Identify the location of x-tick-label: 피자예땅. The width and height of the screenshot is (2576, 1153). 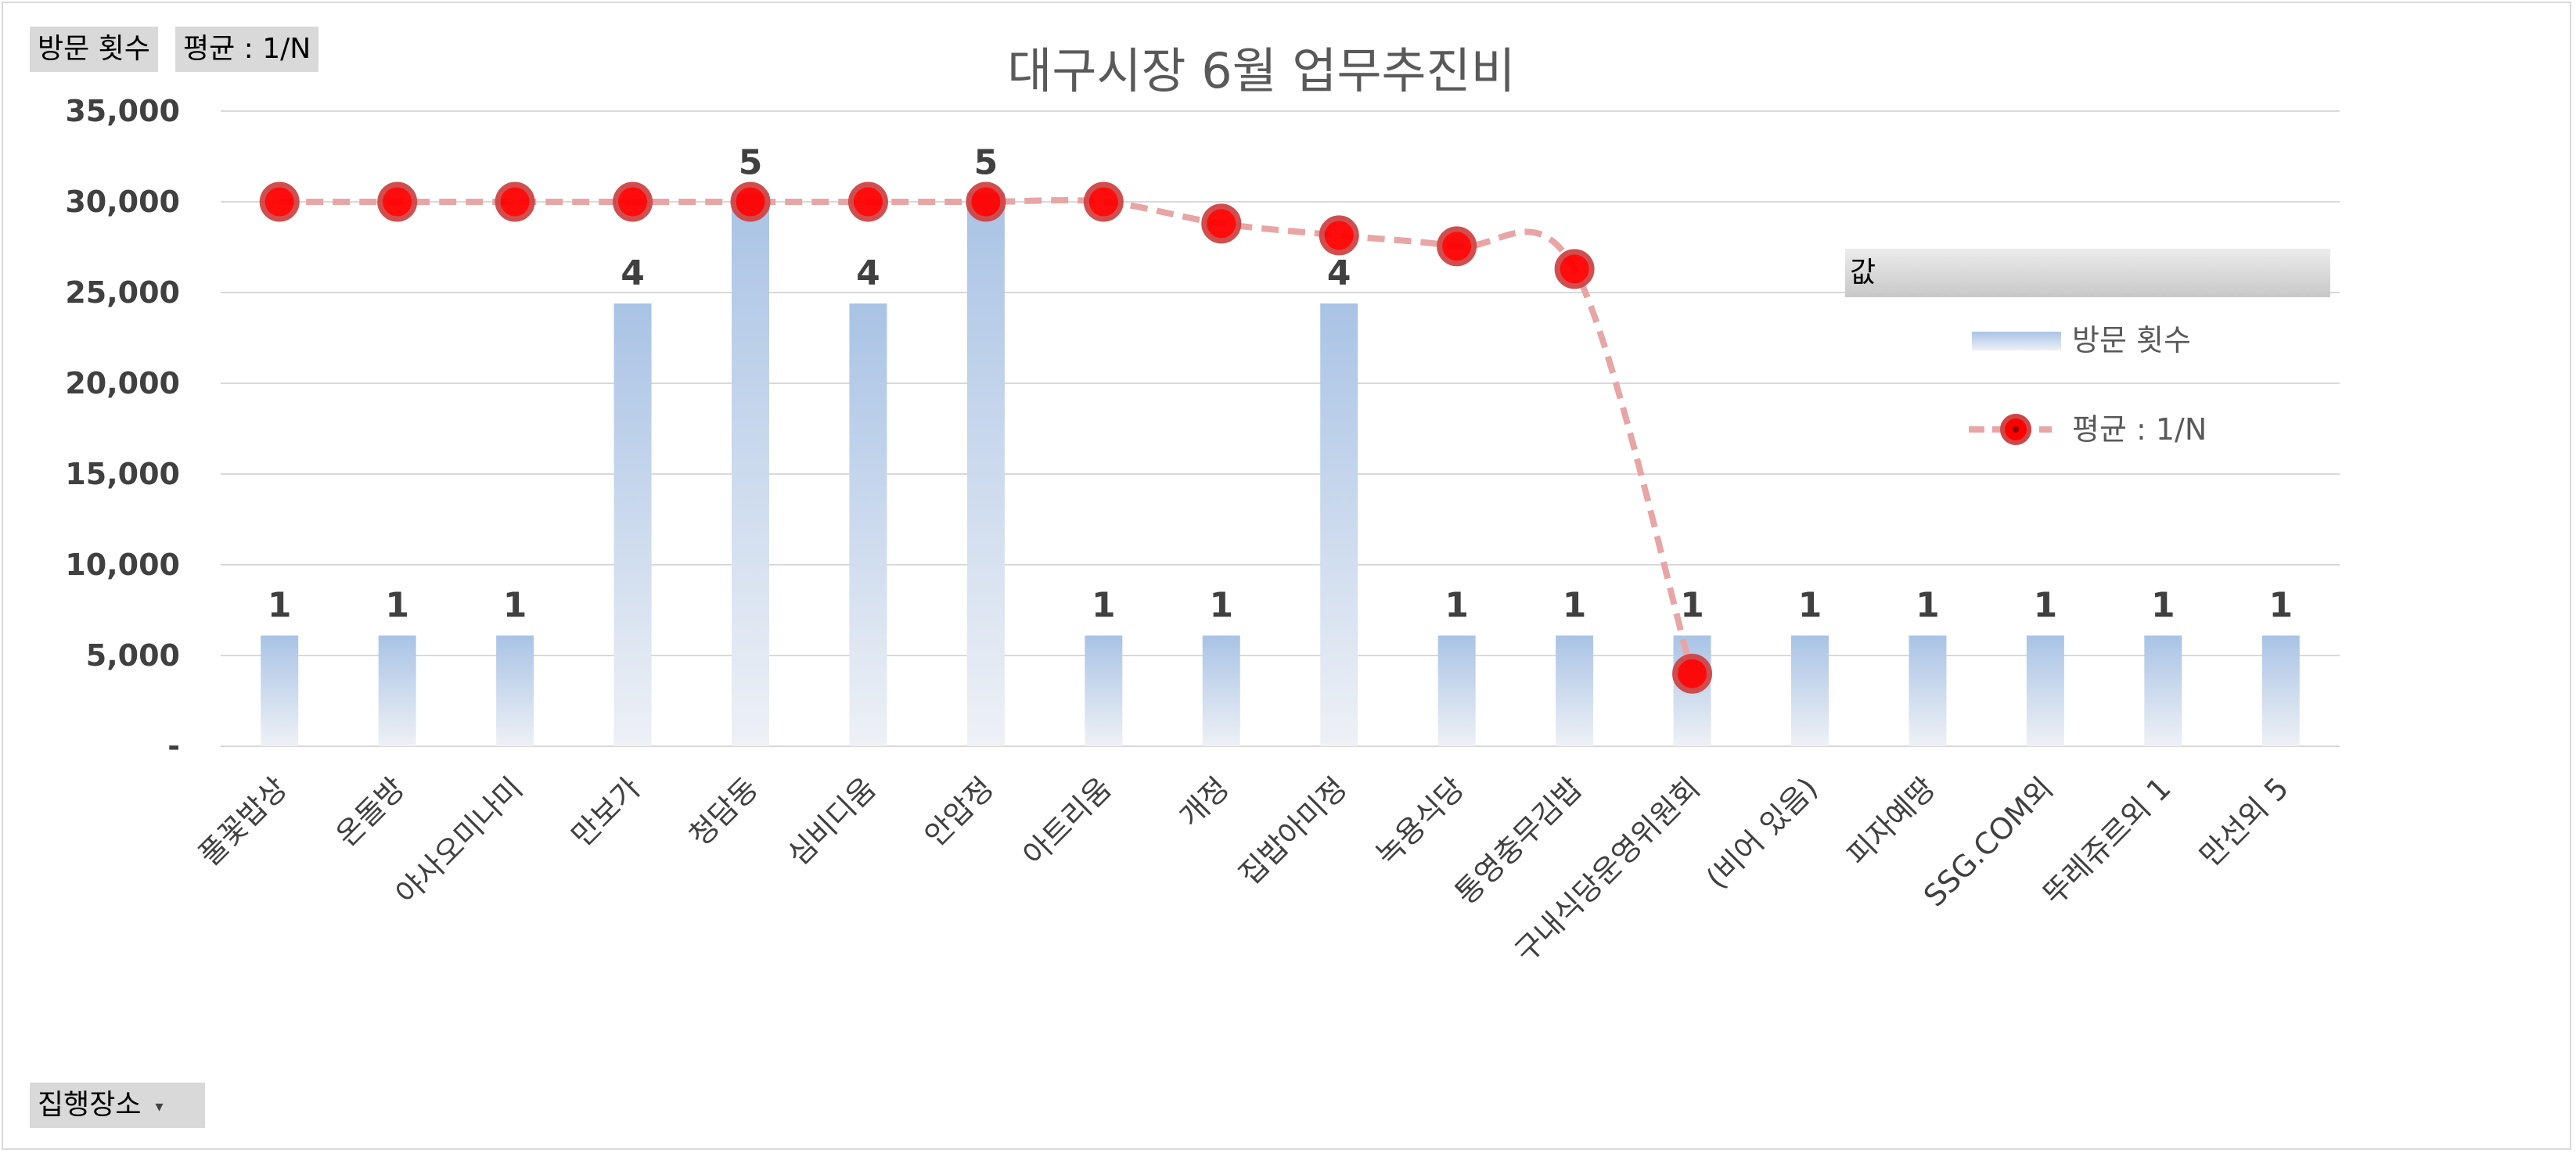
(1891, 821).